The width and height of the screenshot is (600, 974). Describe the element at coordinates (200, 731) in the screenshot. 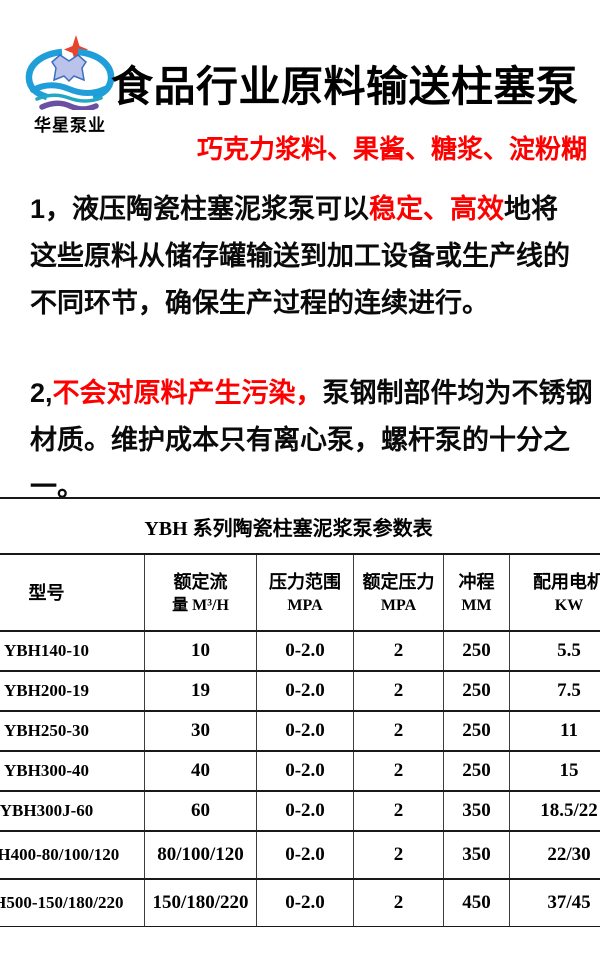

I see `value-cell: 30` at that location.